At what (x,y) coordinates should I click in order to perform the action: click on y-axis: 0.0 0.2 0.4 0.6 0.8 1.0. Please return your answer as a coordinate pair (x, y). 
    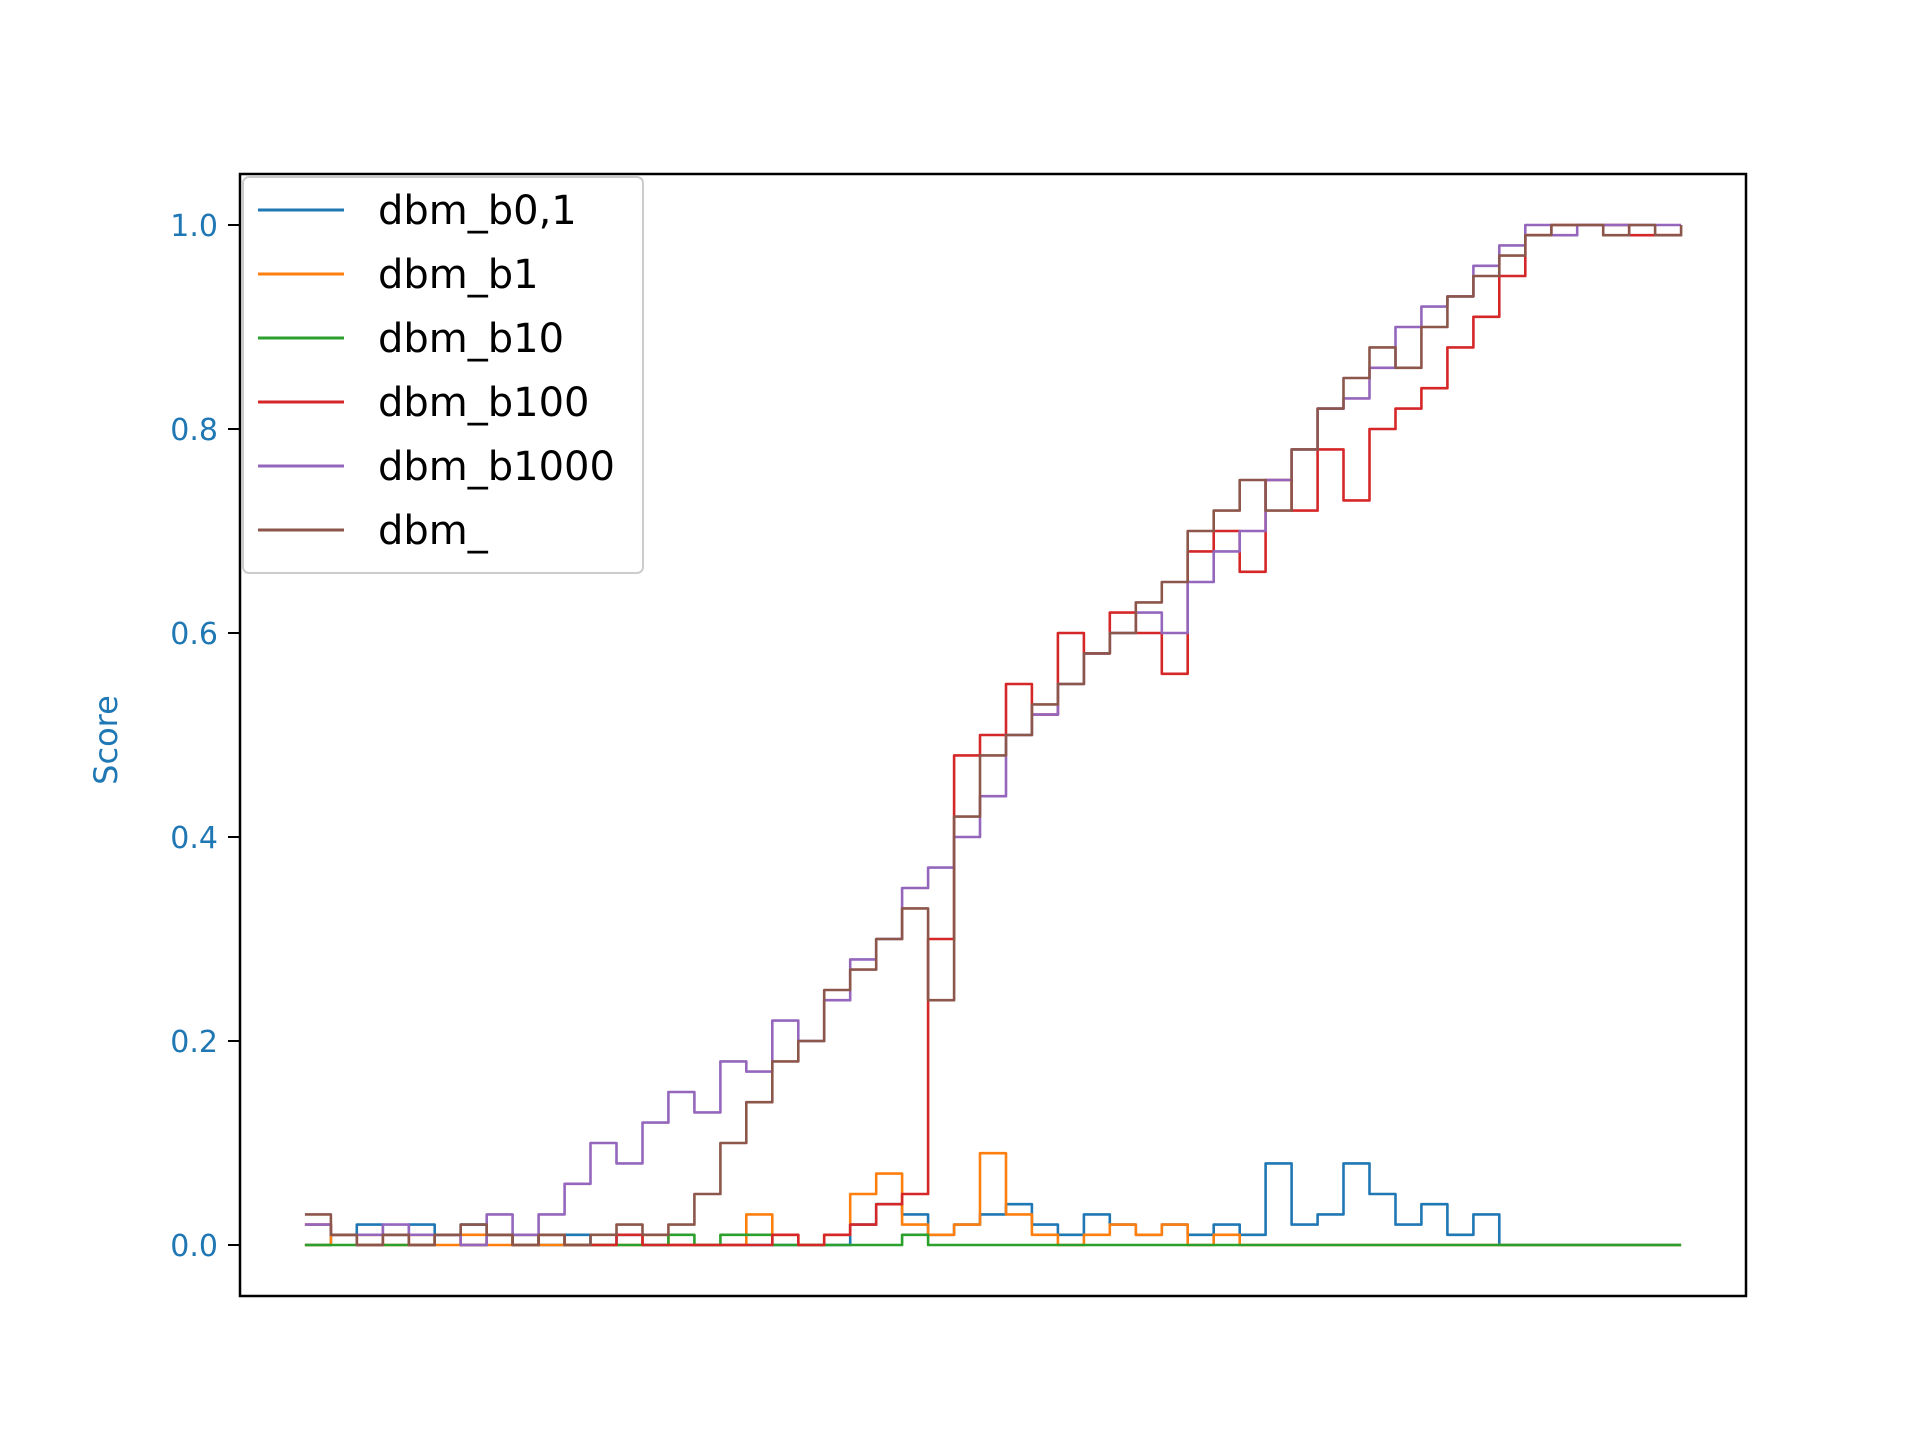
    Looking at the image, I should click on (205, 736).